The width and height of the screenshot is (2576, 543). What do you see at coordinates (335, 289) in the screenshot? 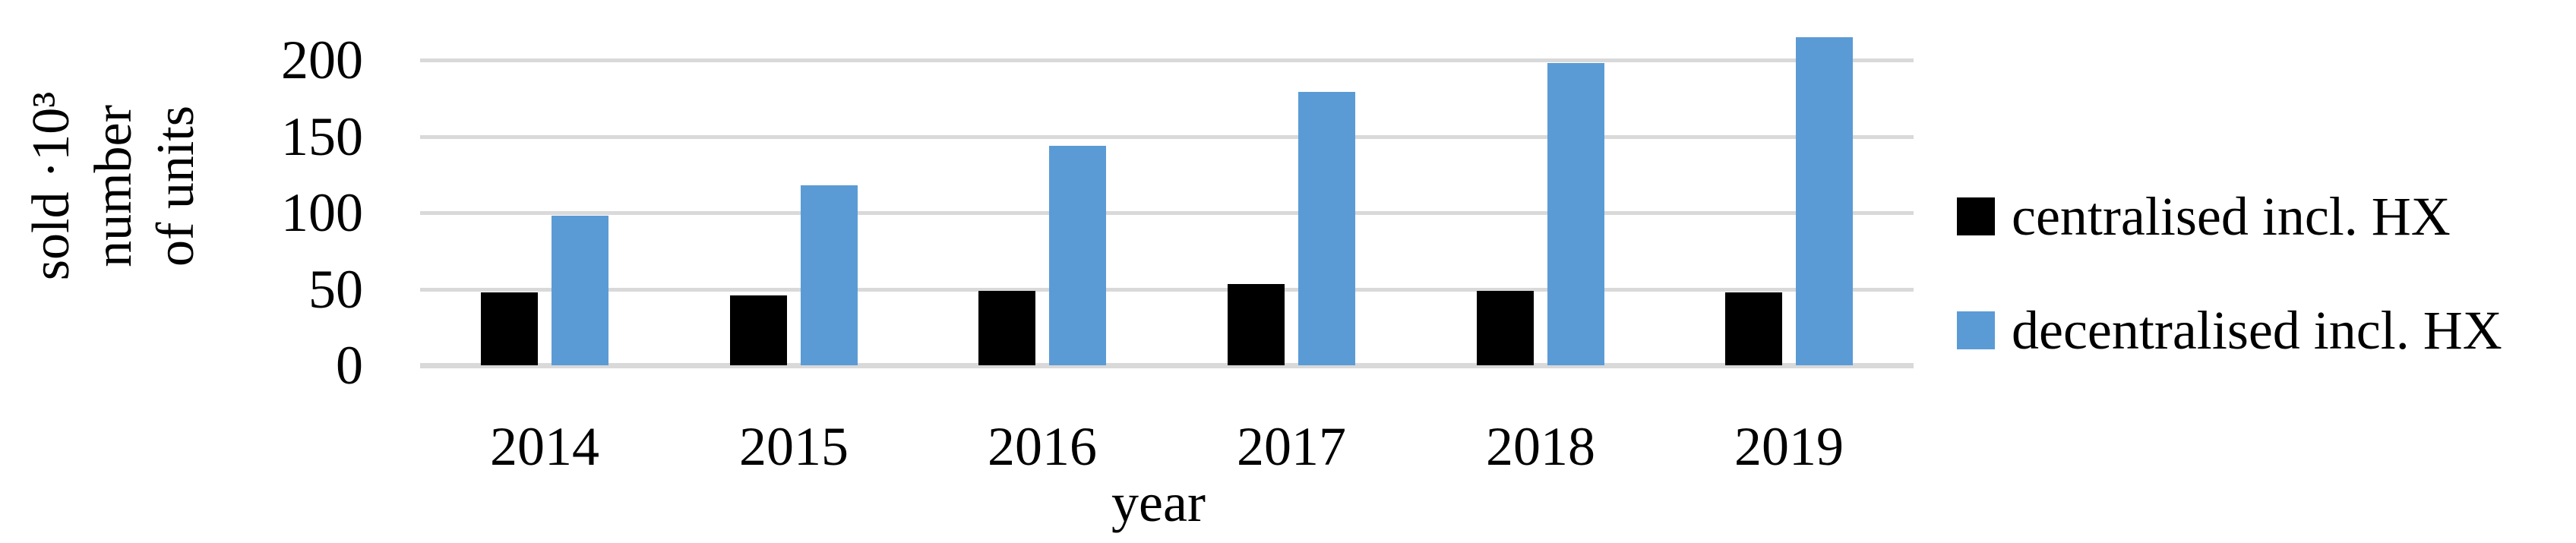
I see `y-tick-label: 50` at bounding box center [335, 289].